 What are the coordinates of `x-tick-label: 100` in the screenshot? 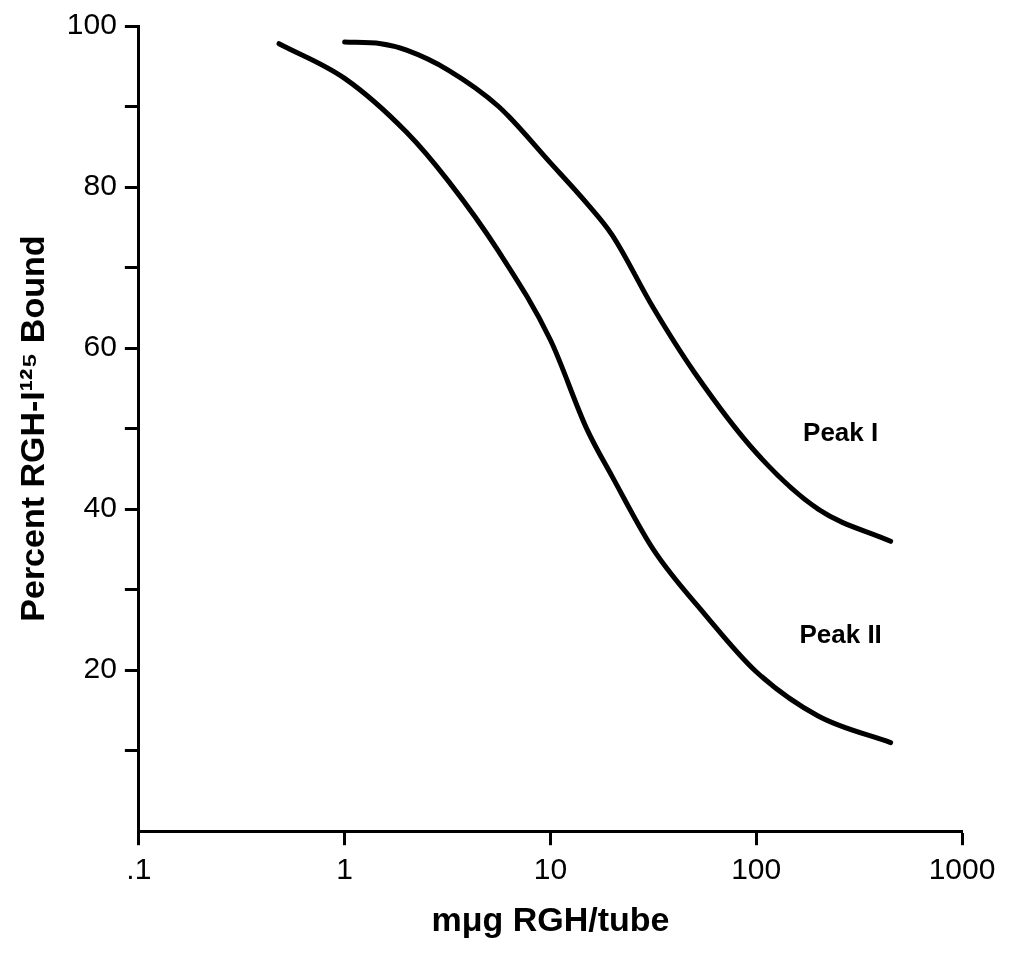 It's located at (756, 869).